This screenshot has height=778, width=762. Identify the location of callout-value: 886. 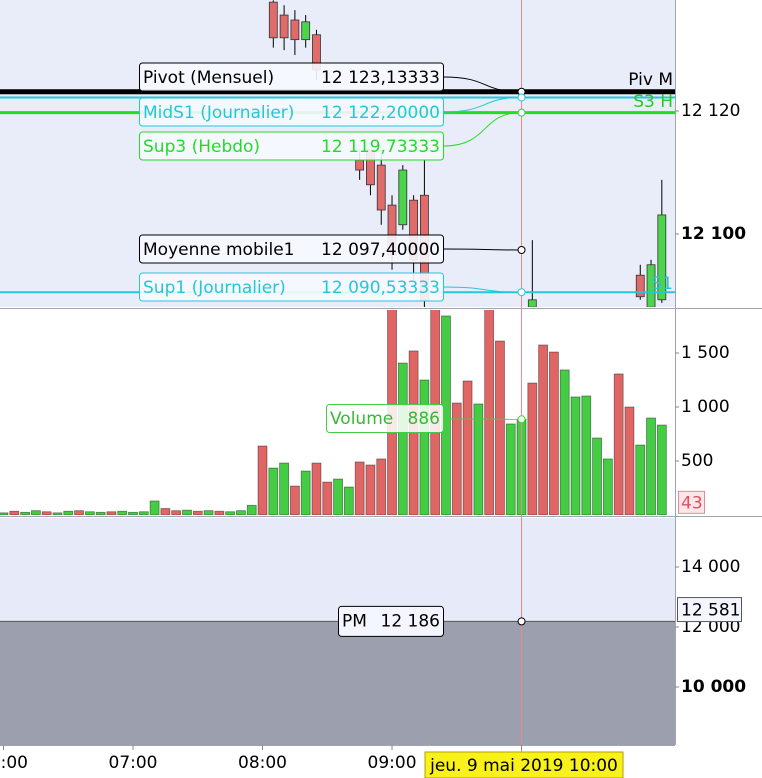
(424, 419).